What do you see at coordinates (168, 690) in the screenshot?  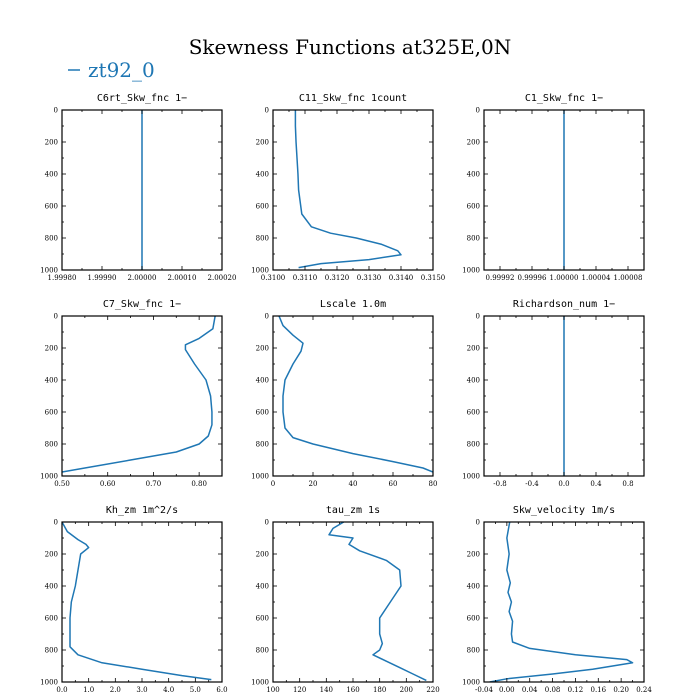 I see `x-tick-label: 4.0` at bounding box center [168, 690].